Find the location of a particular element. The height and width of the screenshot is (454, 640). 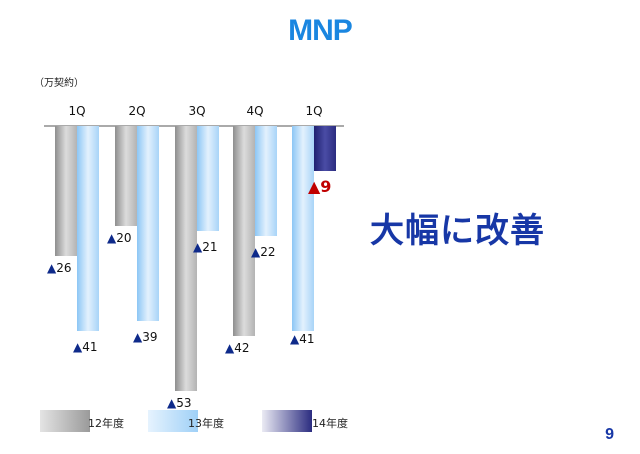

data-label-13-2: ▲21 is located at coordinates (205, 247).